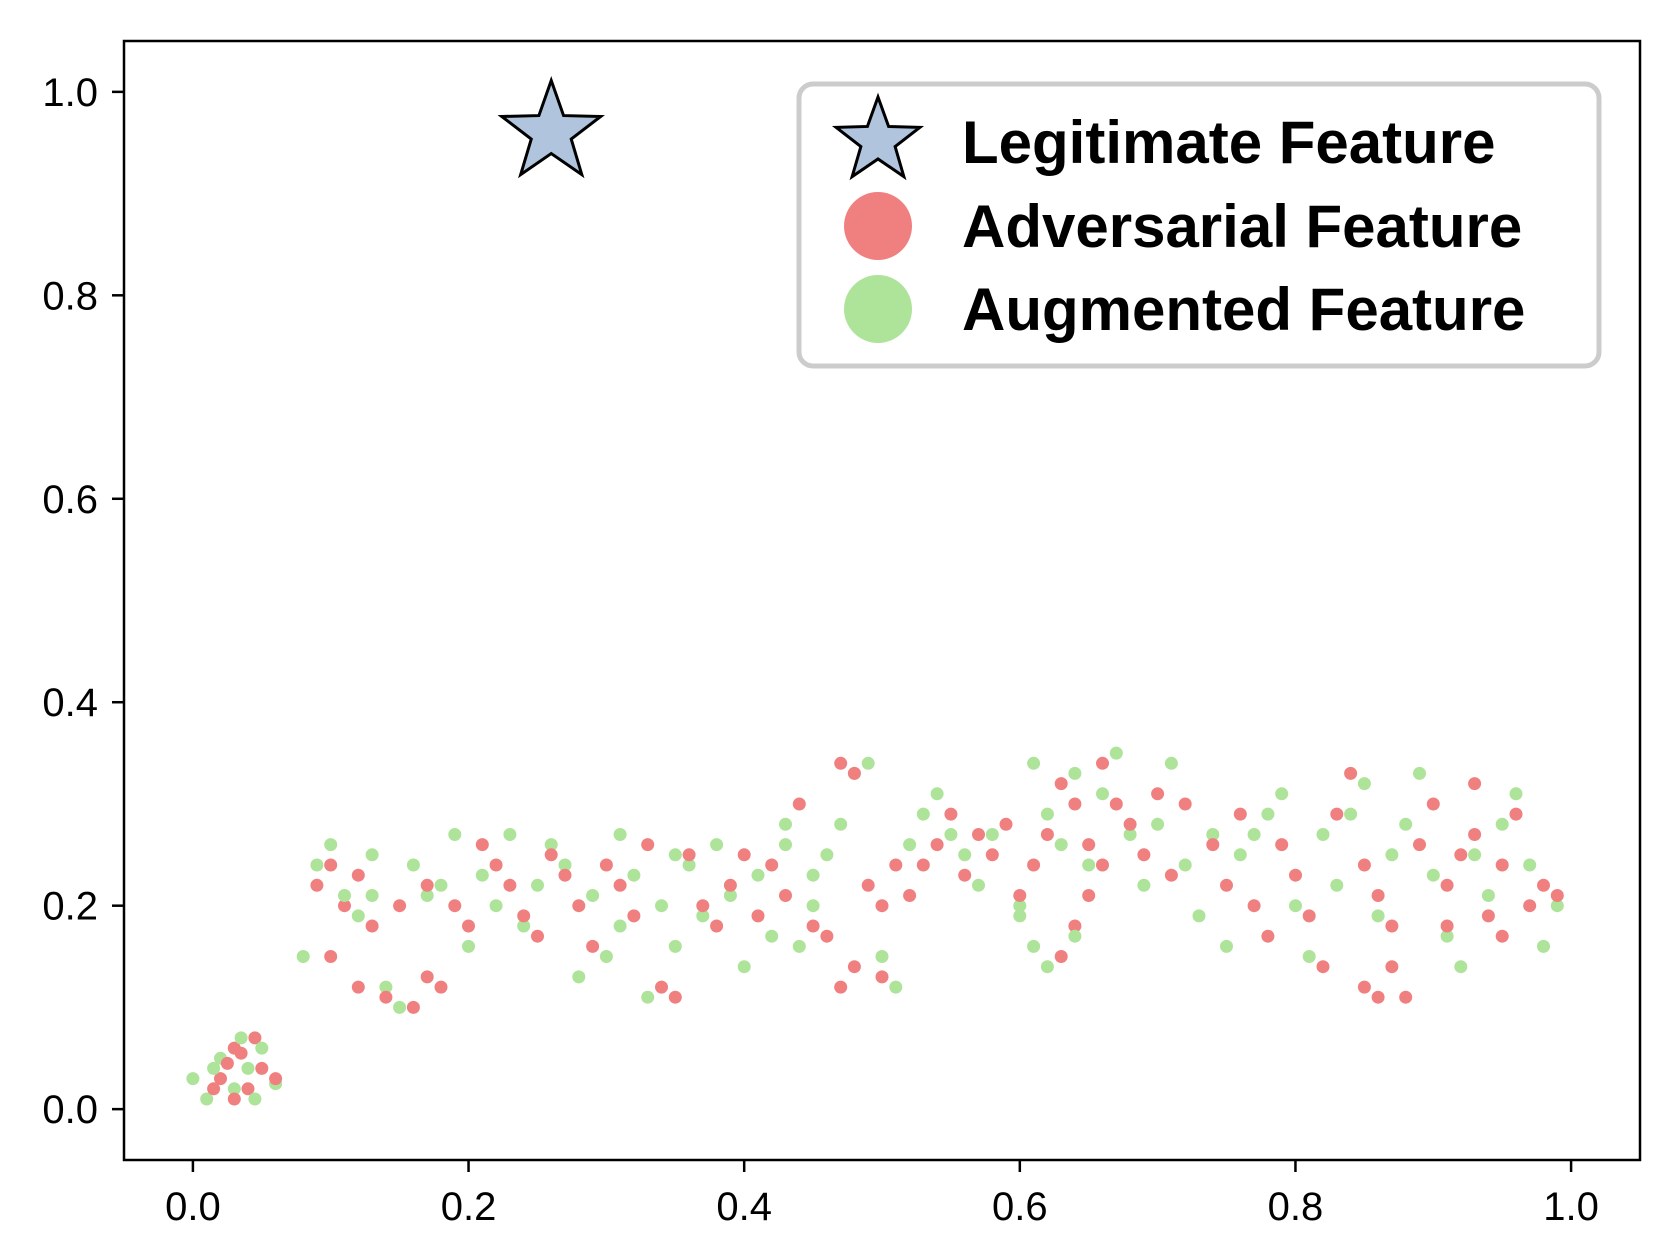 The height and width of the screenshot is (1245, 1662). What do you see at coordinates (1296, 1207) in the screenshot?
I see `x-tick-label: 0.8` at bounding box center [1296, 1207].